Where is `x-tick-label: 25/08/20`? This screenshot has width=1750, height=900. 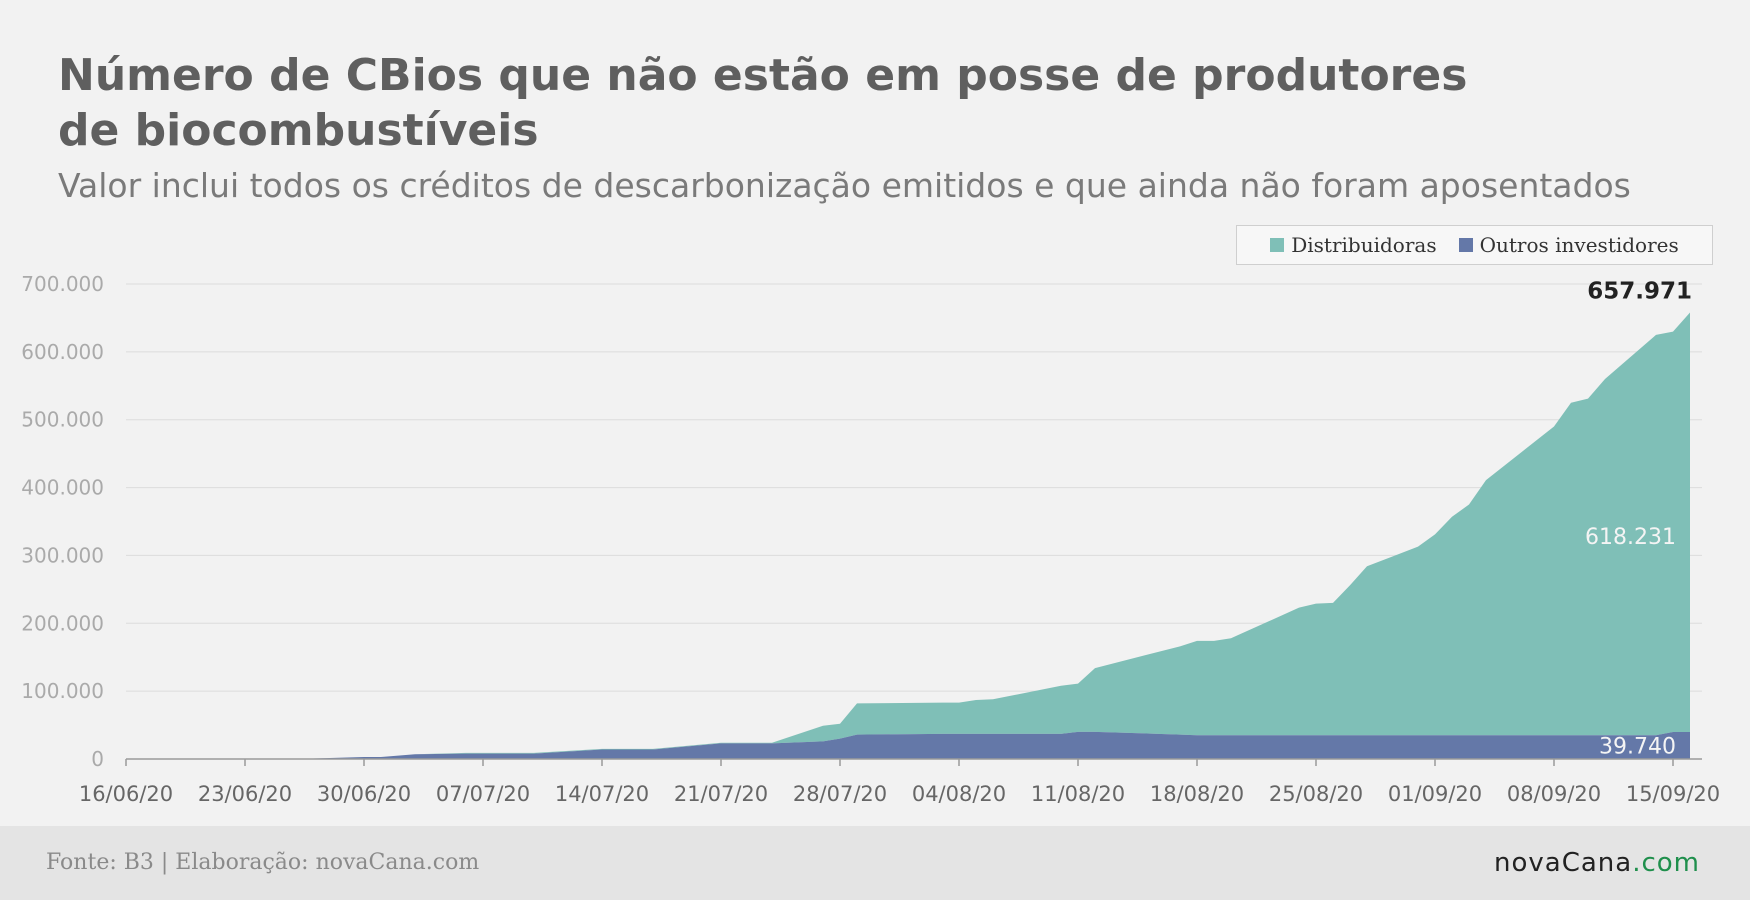
x-tick-label: 25/08/20 is located at coordinates (1316, 794).